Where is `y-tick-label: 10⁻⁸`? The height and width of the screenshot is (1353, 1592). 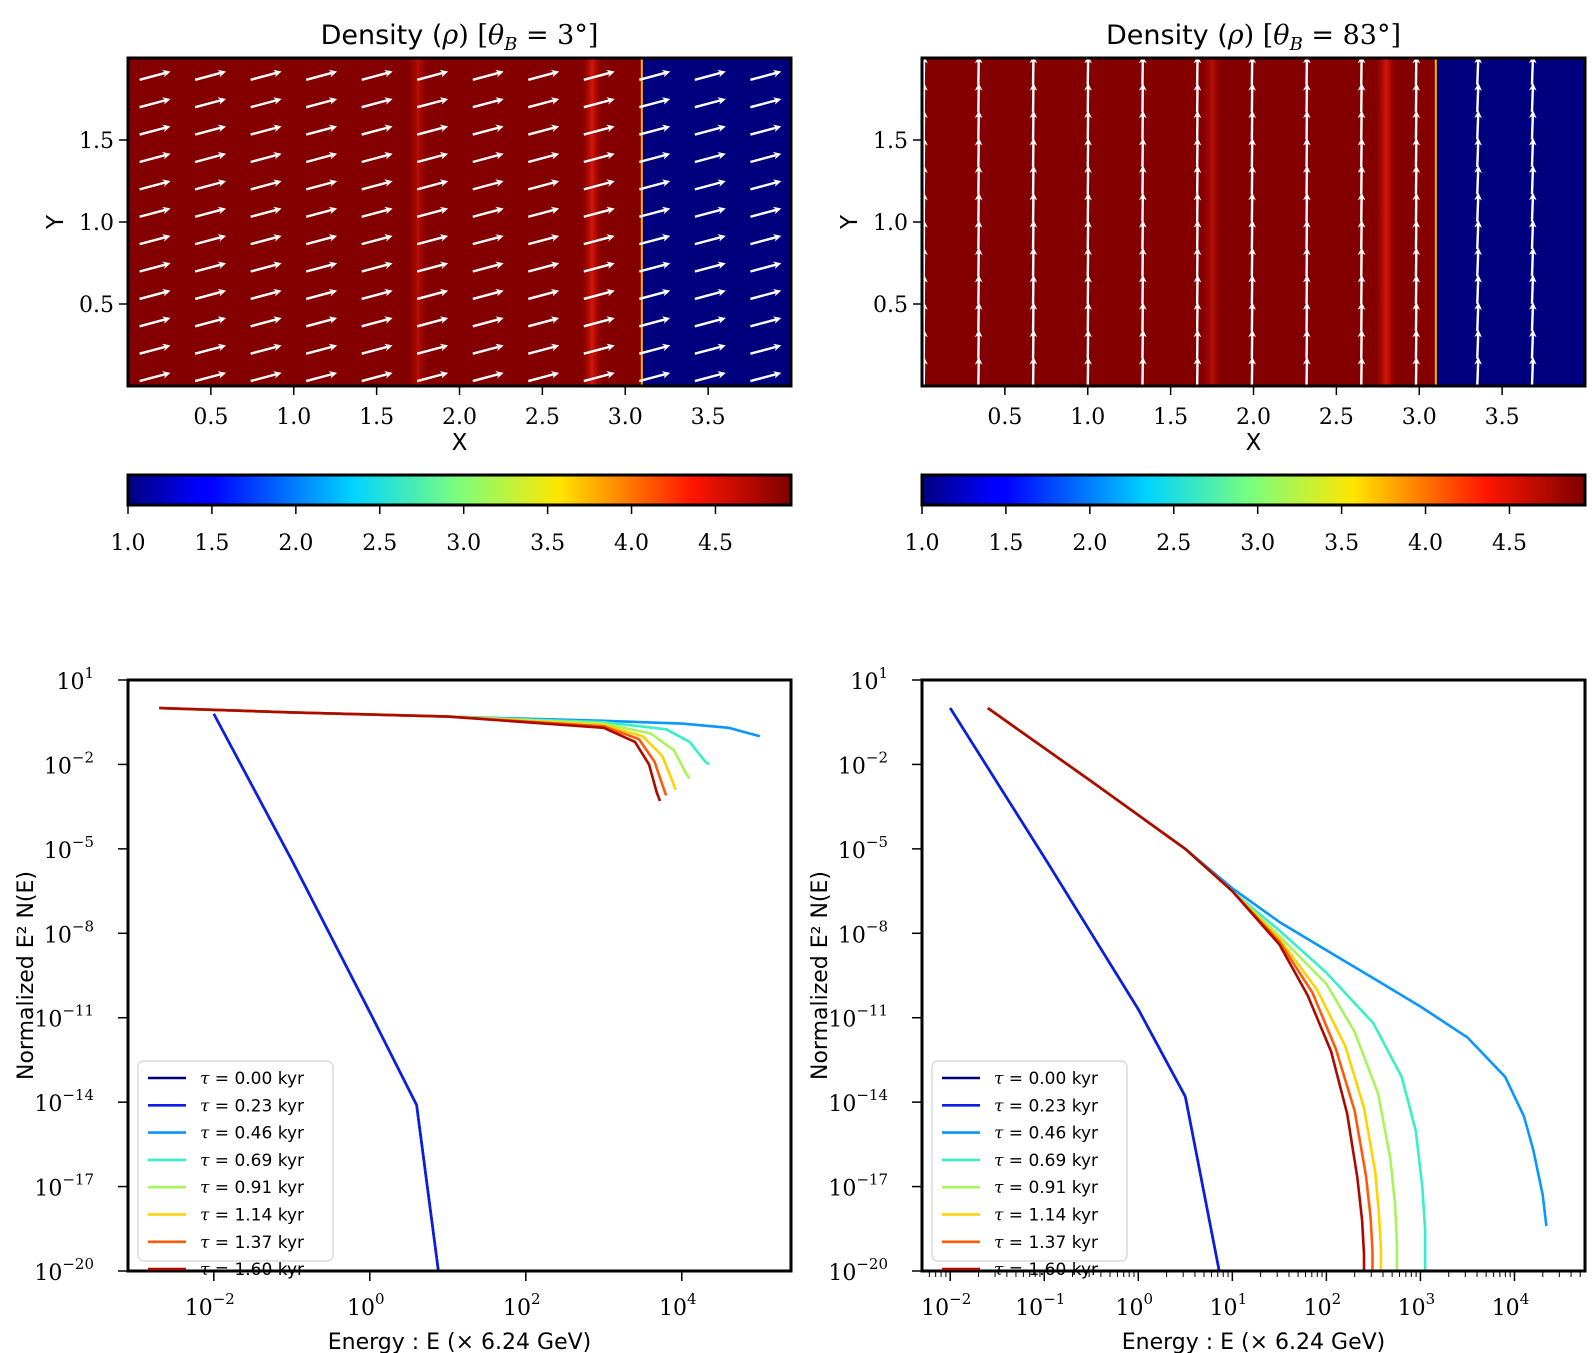
y-tick-label: 10⁻⁸ is located at coordinates (69, 932).